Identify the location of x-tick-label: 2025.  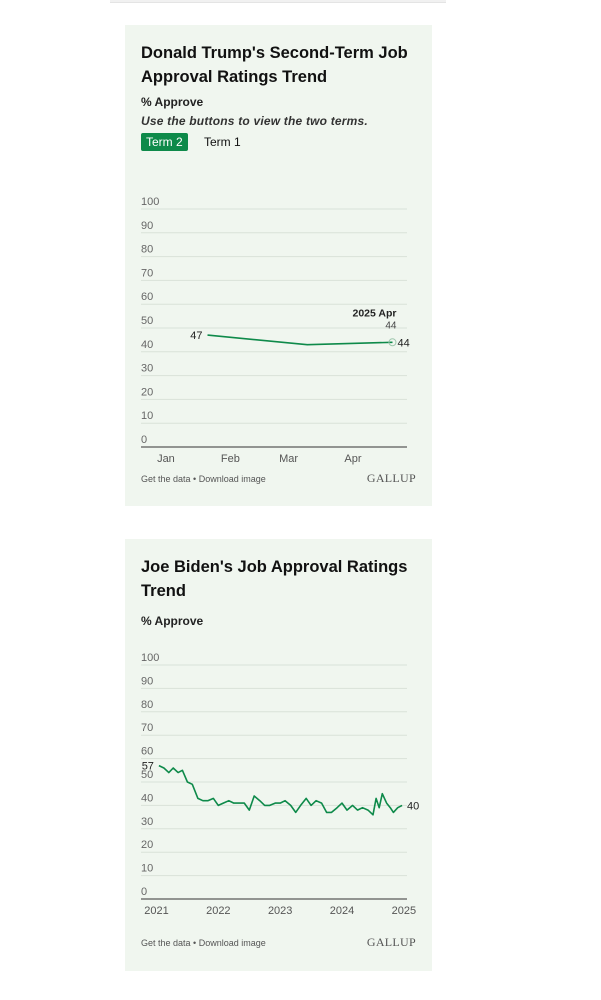
(404, 911).